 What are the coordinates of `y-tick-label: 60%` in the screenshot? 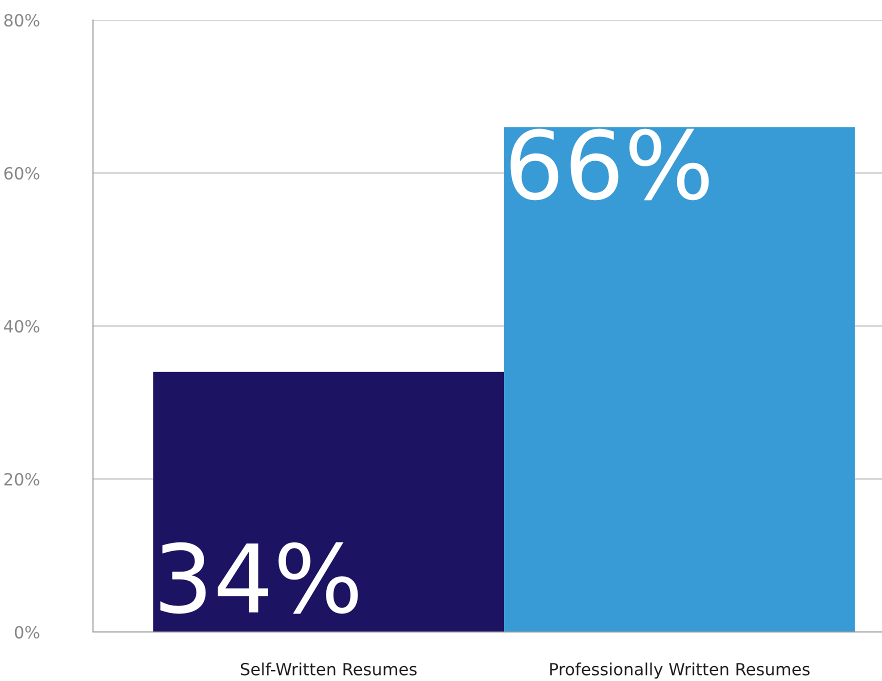 It's located at (22, 173).